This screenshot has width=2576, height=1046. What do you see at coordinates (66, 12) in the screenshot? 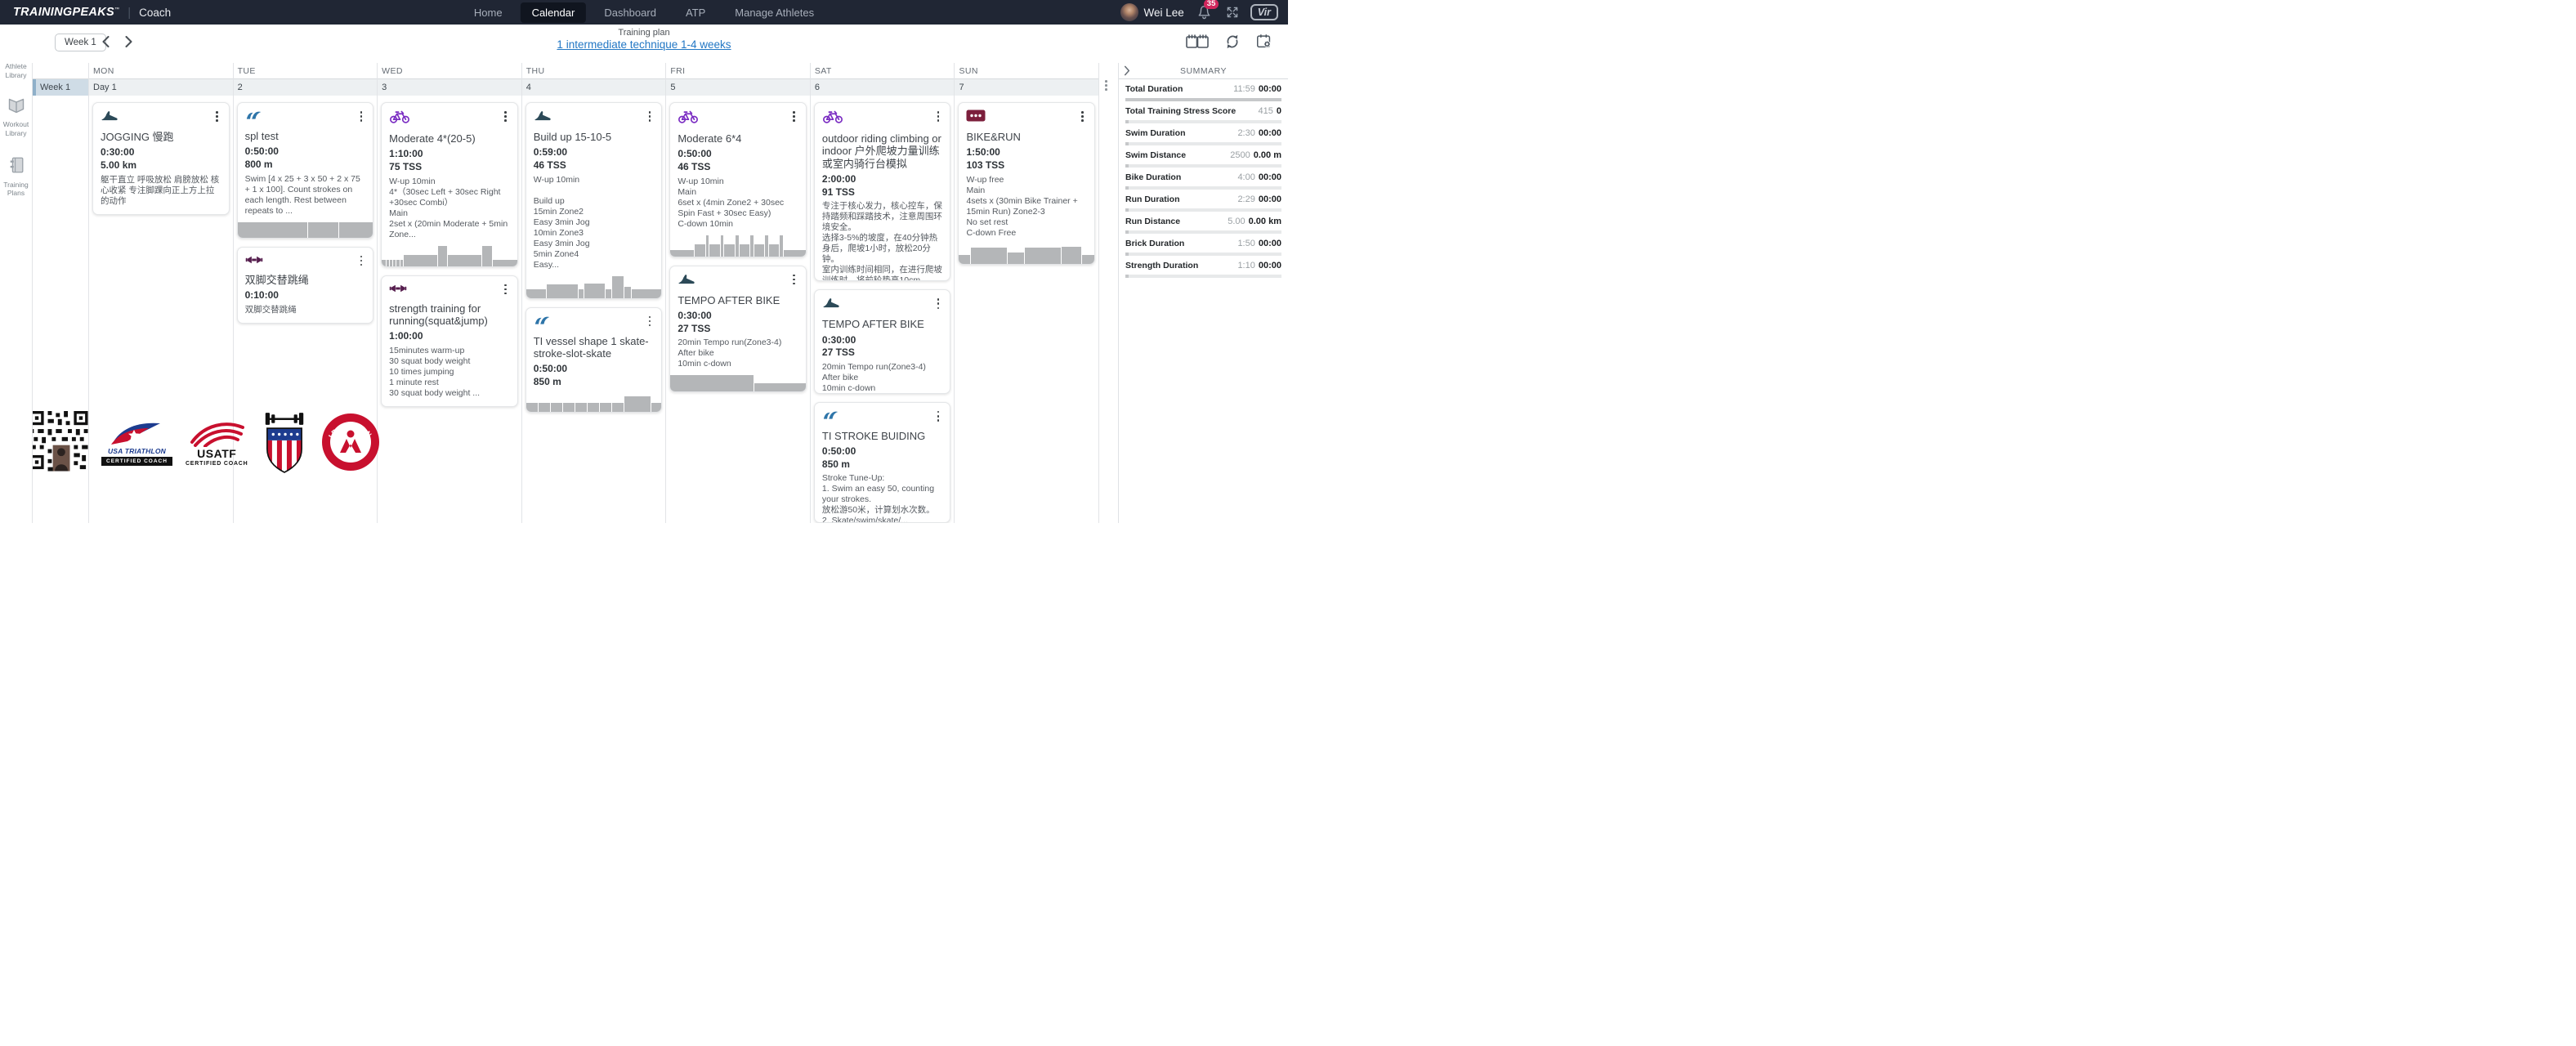
I see `trainingpeaks-logo: TRAININGPEAKS™` at bounding box center [66, 12].